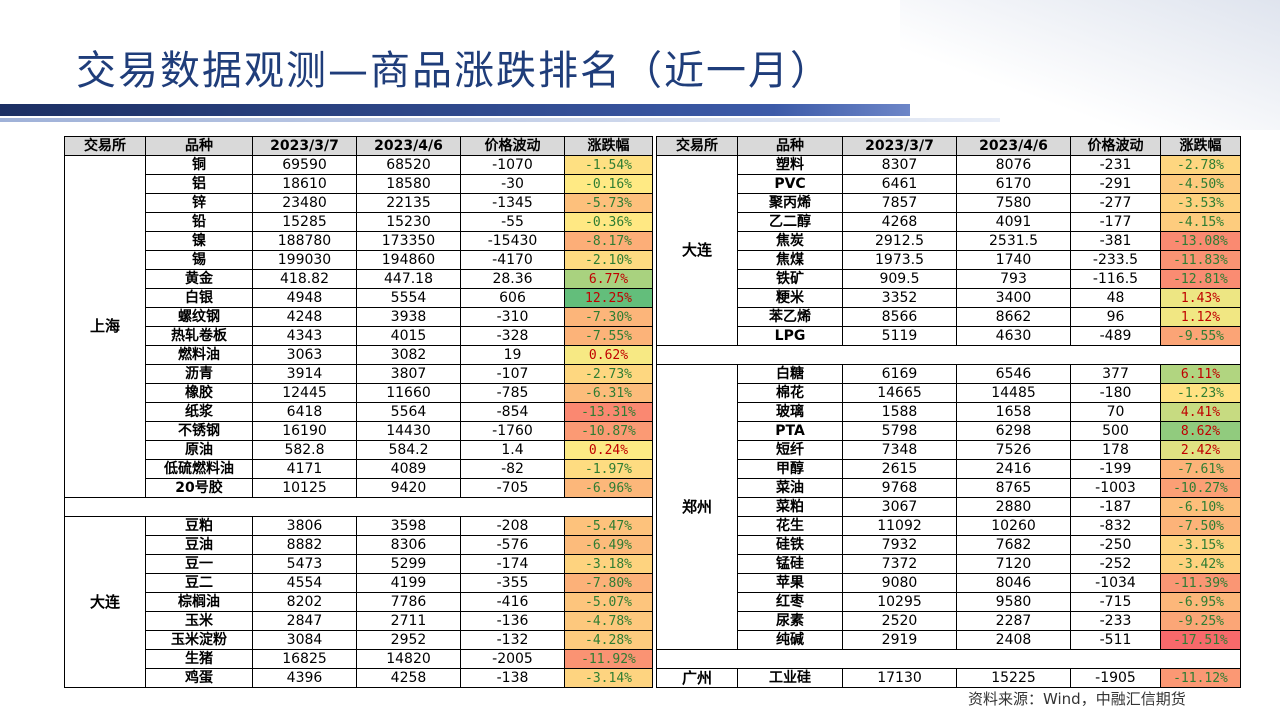 This screenshot has height=720, width=1280. I want to click on price-date1-cell: 4948, so click(304, 298).